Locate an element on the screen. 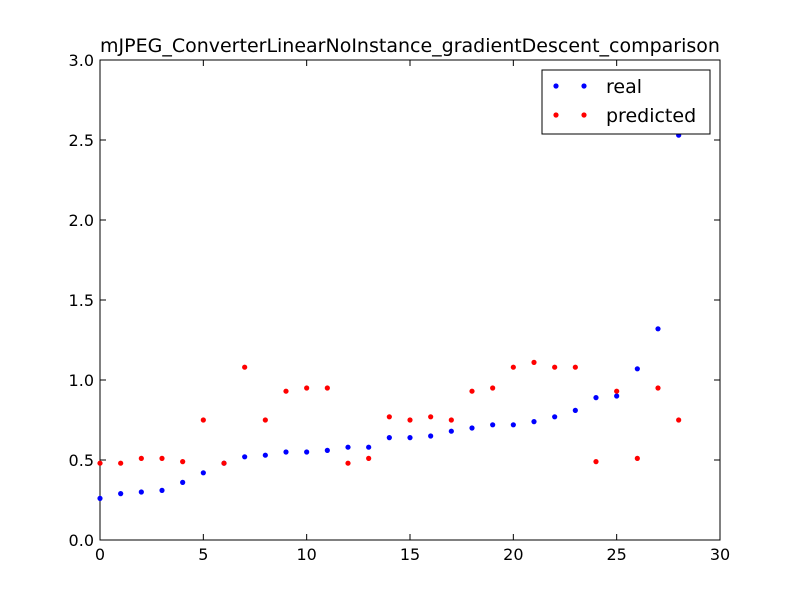 The image size is (800, 600). legend-box is located at coordinates (626, 102).